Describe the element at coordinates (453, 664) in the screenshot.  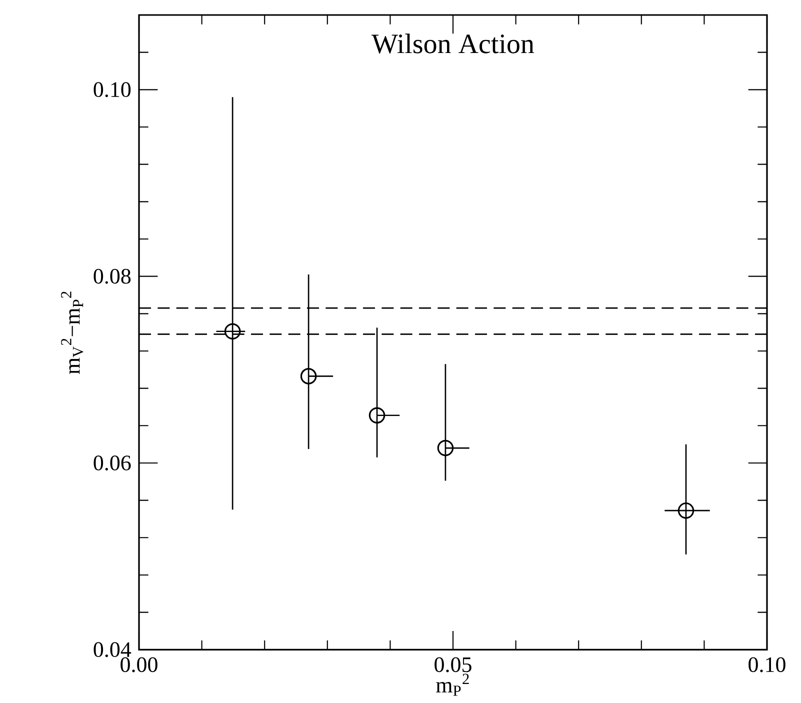
I see `x-tick-label: 0.05` at that location.